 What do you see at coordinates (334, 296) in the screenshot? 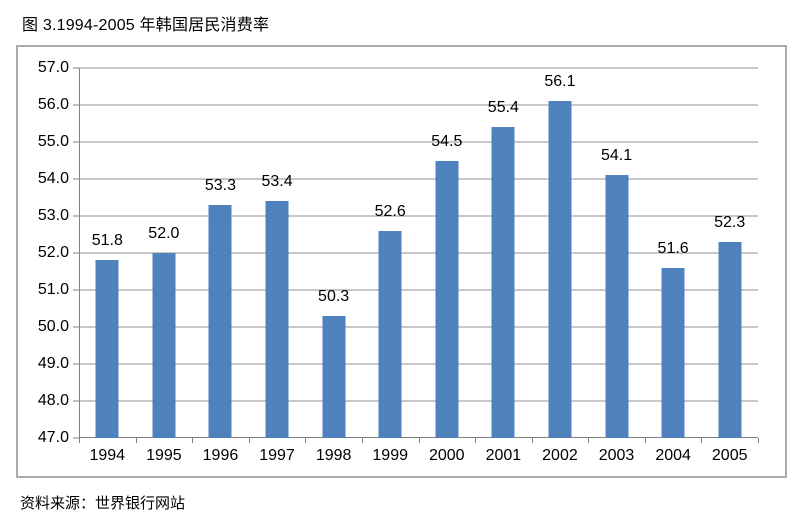
I see `bar-value-label: 50.3` at bounding box center [334, 296].